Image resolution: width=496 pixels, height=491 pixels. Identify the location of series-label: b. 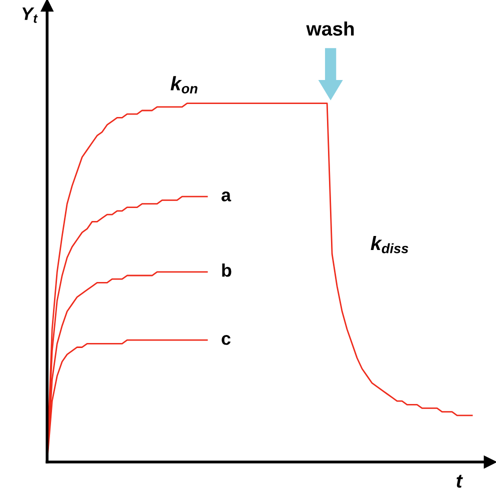
(227, 270).